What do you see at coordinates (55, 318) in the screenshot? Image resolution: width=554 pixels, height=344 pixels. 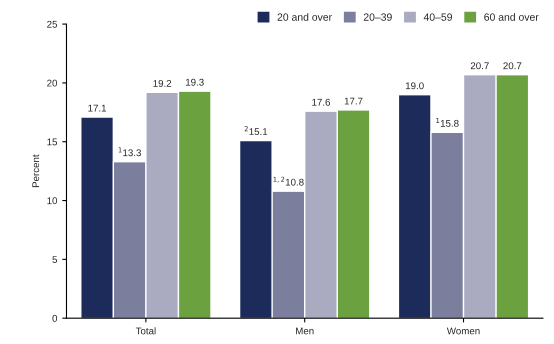 I see `y-tick-label: 0` at bounding box center [55, 318].